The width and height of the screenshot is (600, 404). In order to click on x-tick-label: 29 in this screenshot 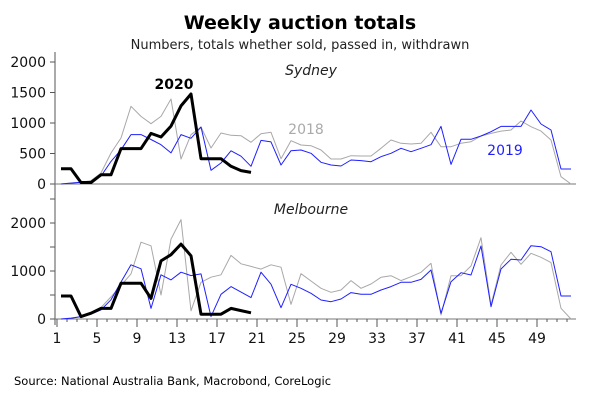, I will do `click(337, 339)`.